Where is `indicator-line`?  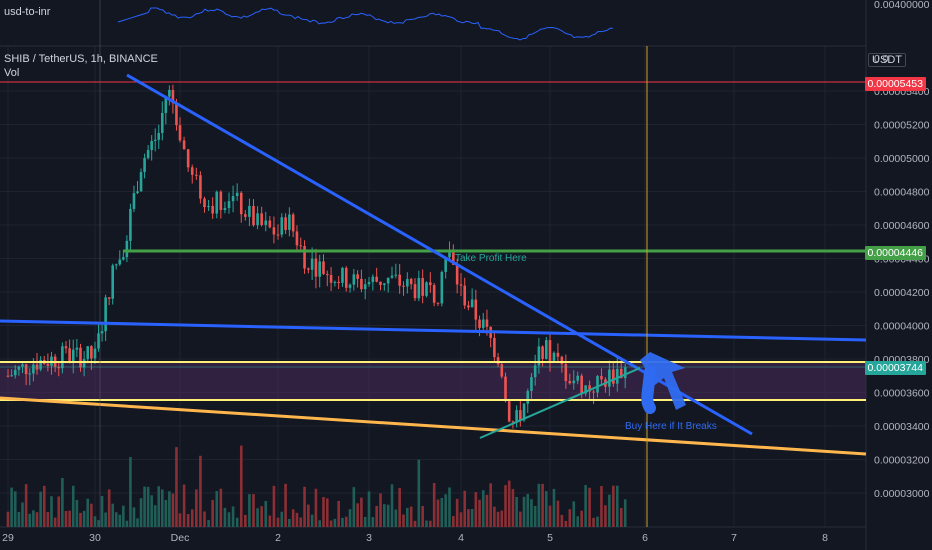
indicator-line is located at coordinates (365, 24).